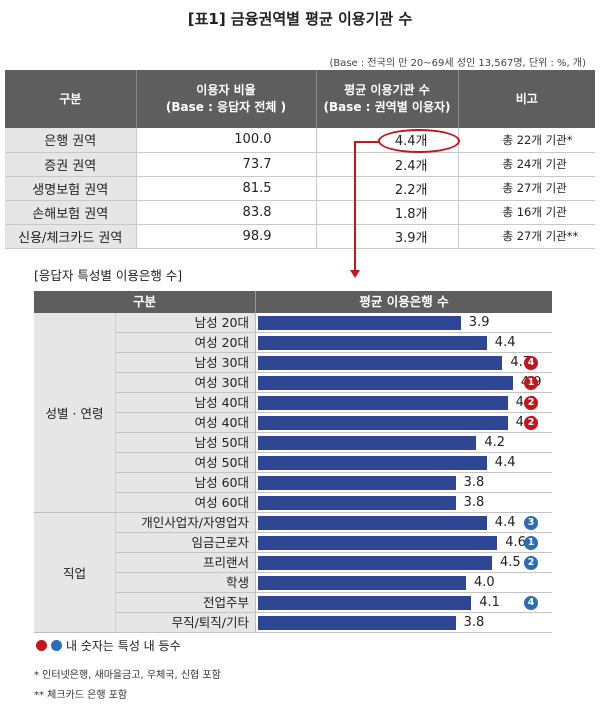 Image resolution: width=600 pixels, height=712 pixels. What do you see at coordinates (526, 140) in the screenshot?
I see `row-note: 총 22개 기관*` at bounding box center [526, 140].